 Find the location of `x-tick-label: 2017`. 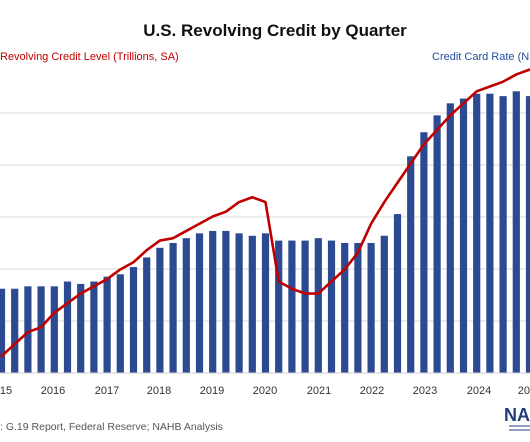

x-tick-label: 2017 is located at coordinates (107, 391).